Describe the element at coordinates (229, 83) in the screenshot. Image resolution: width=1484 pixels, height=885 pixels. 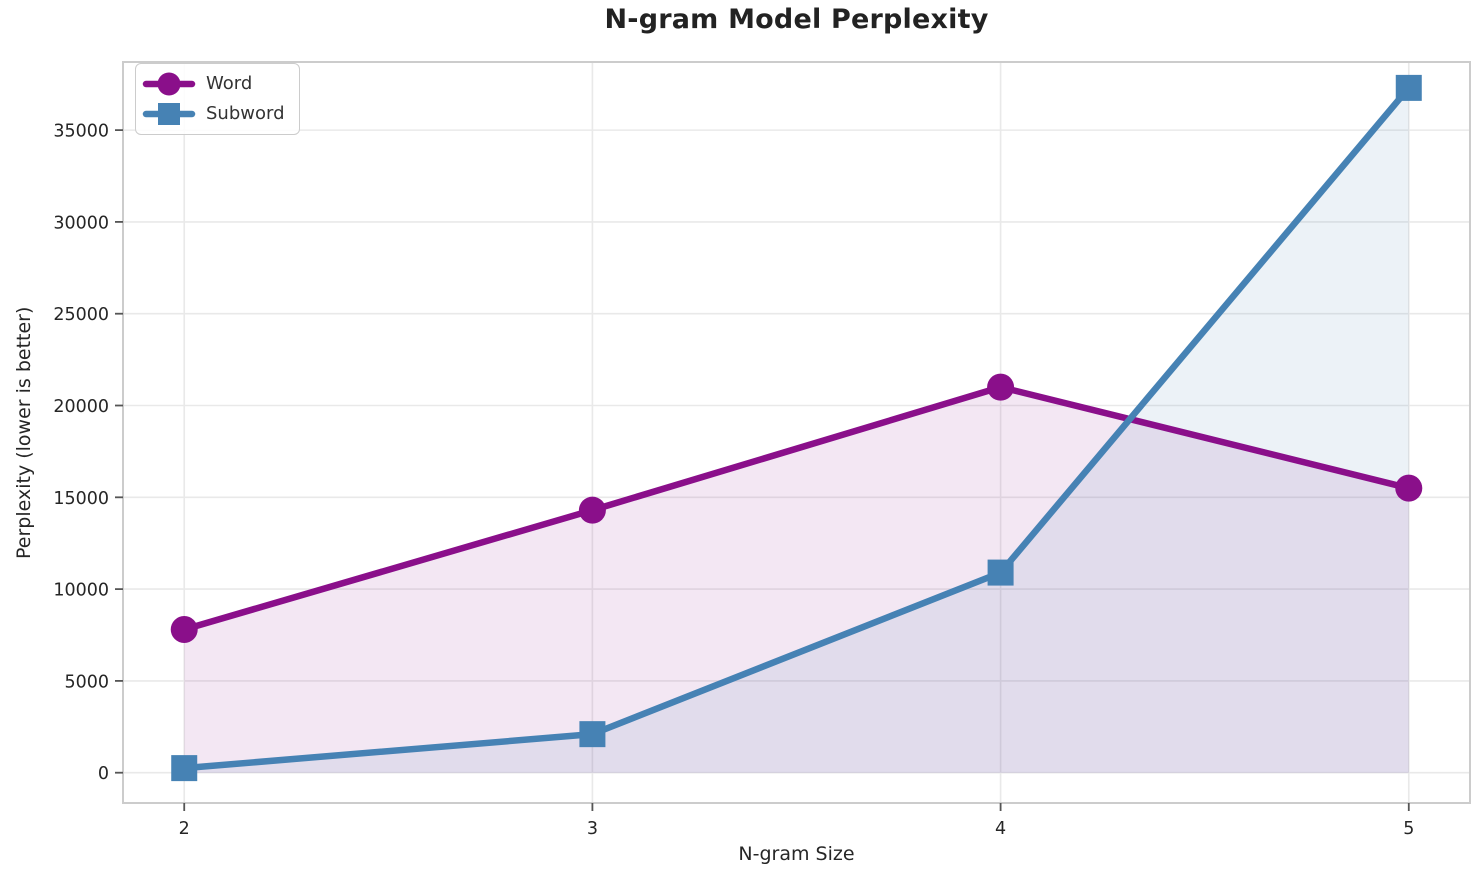
I see `legend-label-word: Word` at that location.